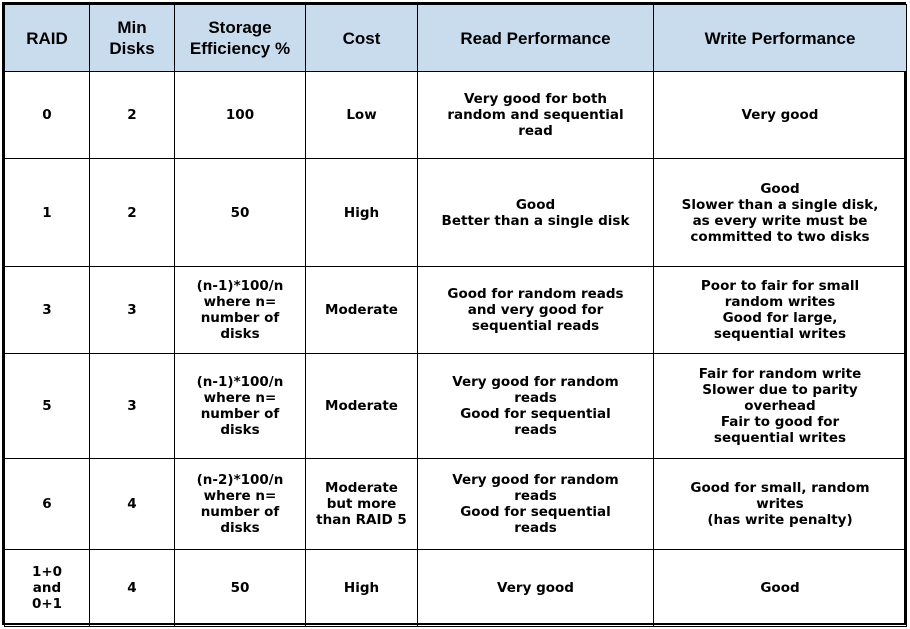  Describe the element at coordinates (240, 38) in the screenshot. I see `header-storage-efficiency: Storage Efficiency %` at that location.